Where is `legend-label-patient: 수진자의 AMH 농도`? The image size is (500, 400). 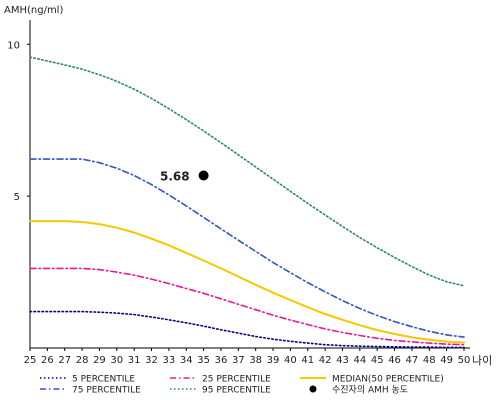
legend-label-patient: 수진자의 AMH 농도 is located at coordinates (370, 390).